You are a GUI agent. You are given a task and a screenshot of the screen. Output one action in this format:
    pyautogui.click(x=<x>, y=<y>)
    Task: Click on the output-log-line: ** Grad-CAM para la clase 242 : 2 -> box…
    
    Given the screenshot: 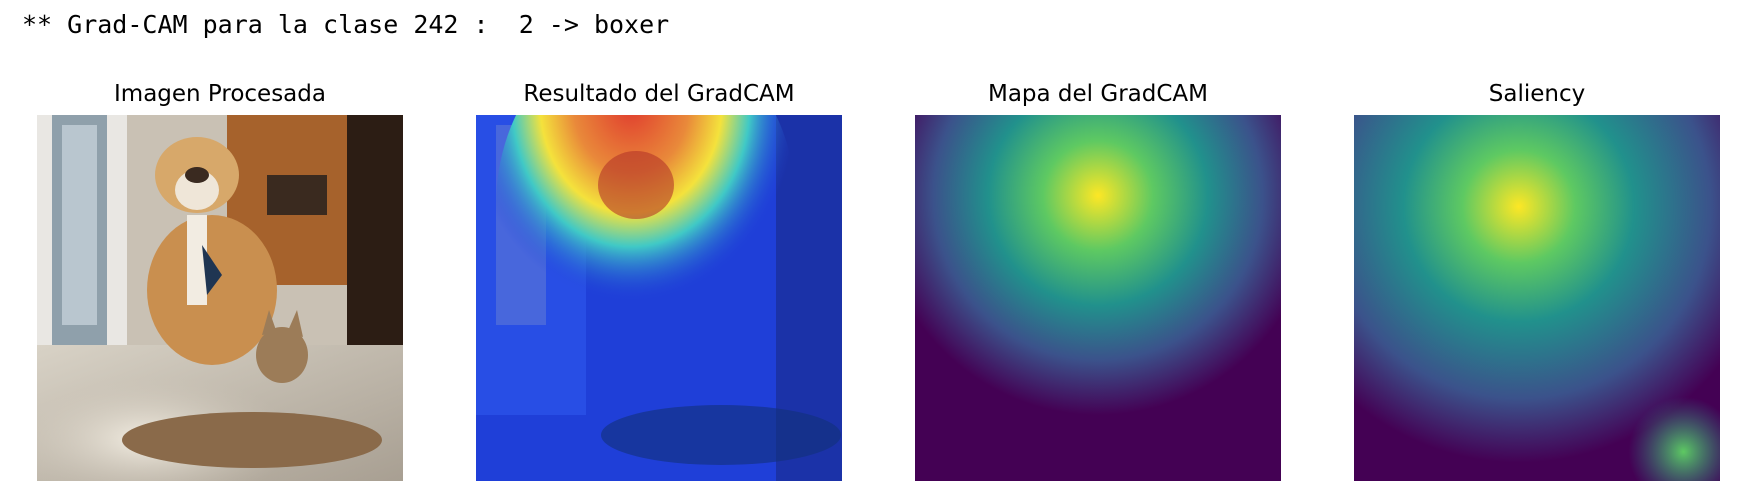 What is the action you would take?
    pyautogui.click(x=346, y=24)
    